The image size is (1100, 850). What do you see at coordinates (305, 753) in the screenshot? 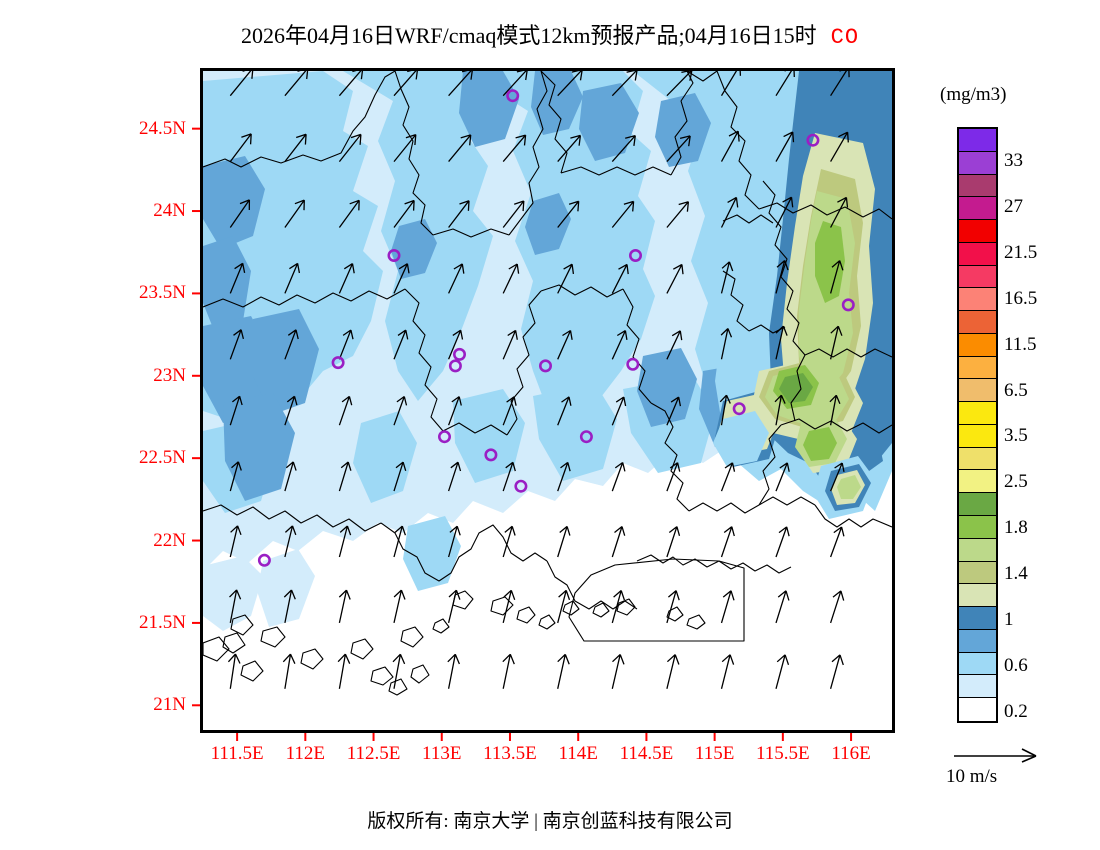
I see `lon-tick-112E: 112E` at bounding box center [305, 753].